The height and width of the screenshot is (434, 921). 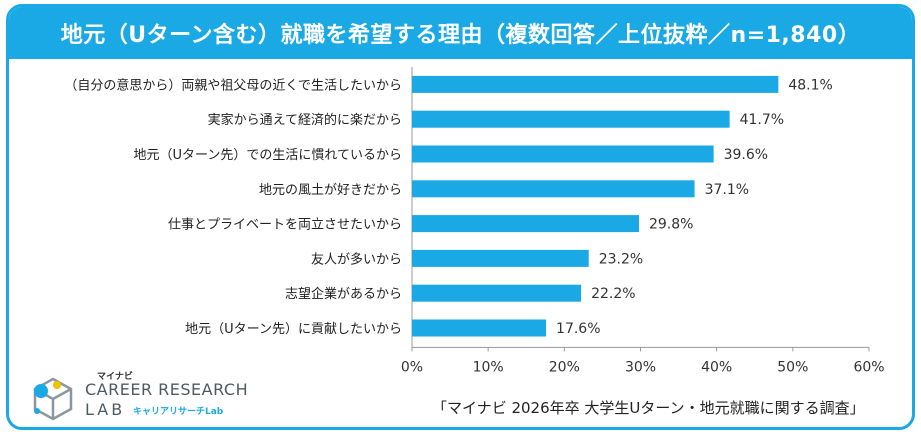 What do you see at coordinates (792, 367) in the screenshot?
I see `x-tick-label: 50%` at bounding box center [792, 367].